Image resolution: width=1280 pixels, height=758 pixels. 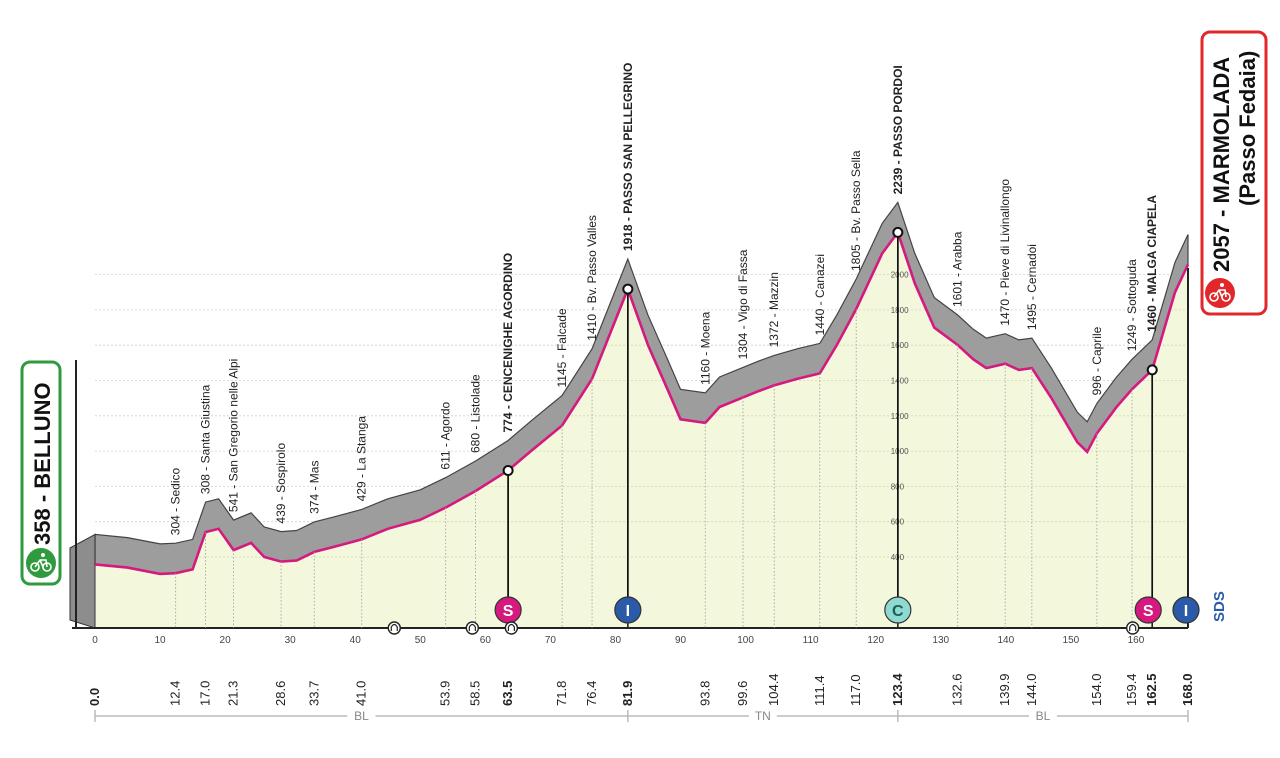 What do you see at coordinates (551, 640) in the screenshot?
I see `x-tick-70: 70` at bounding box center [551, 640].